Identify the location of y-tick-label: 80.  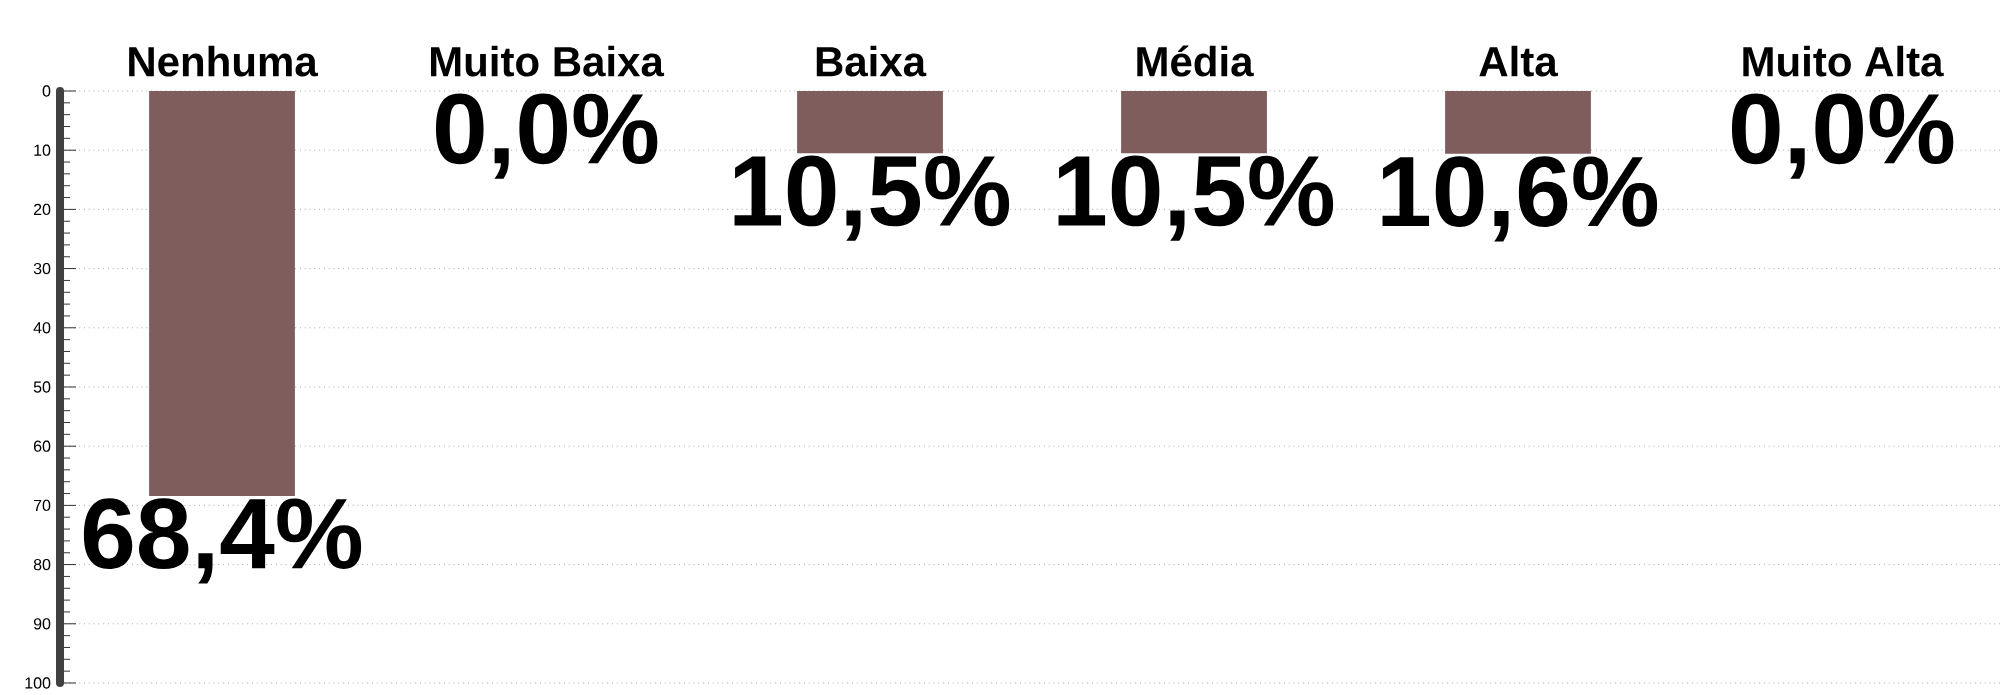
(42, 564).